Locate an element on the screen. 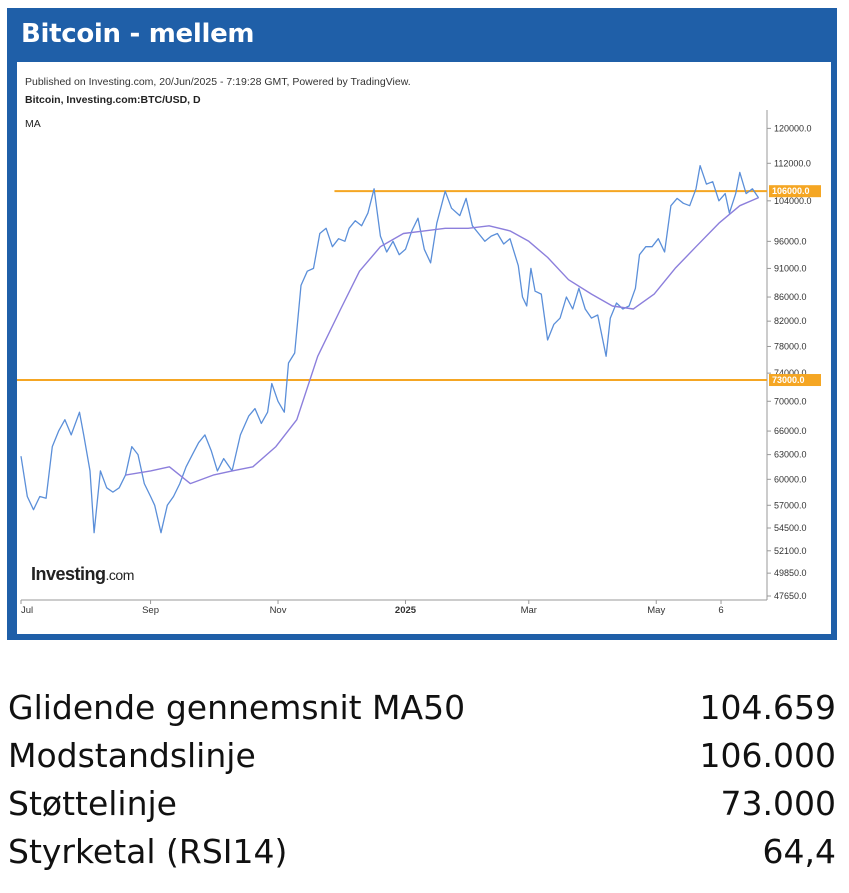 This screenshot has height=893, width=849. stat-row-rsi: Styrketal (RSI14) 64,4 is located at coordinates (422, 851).